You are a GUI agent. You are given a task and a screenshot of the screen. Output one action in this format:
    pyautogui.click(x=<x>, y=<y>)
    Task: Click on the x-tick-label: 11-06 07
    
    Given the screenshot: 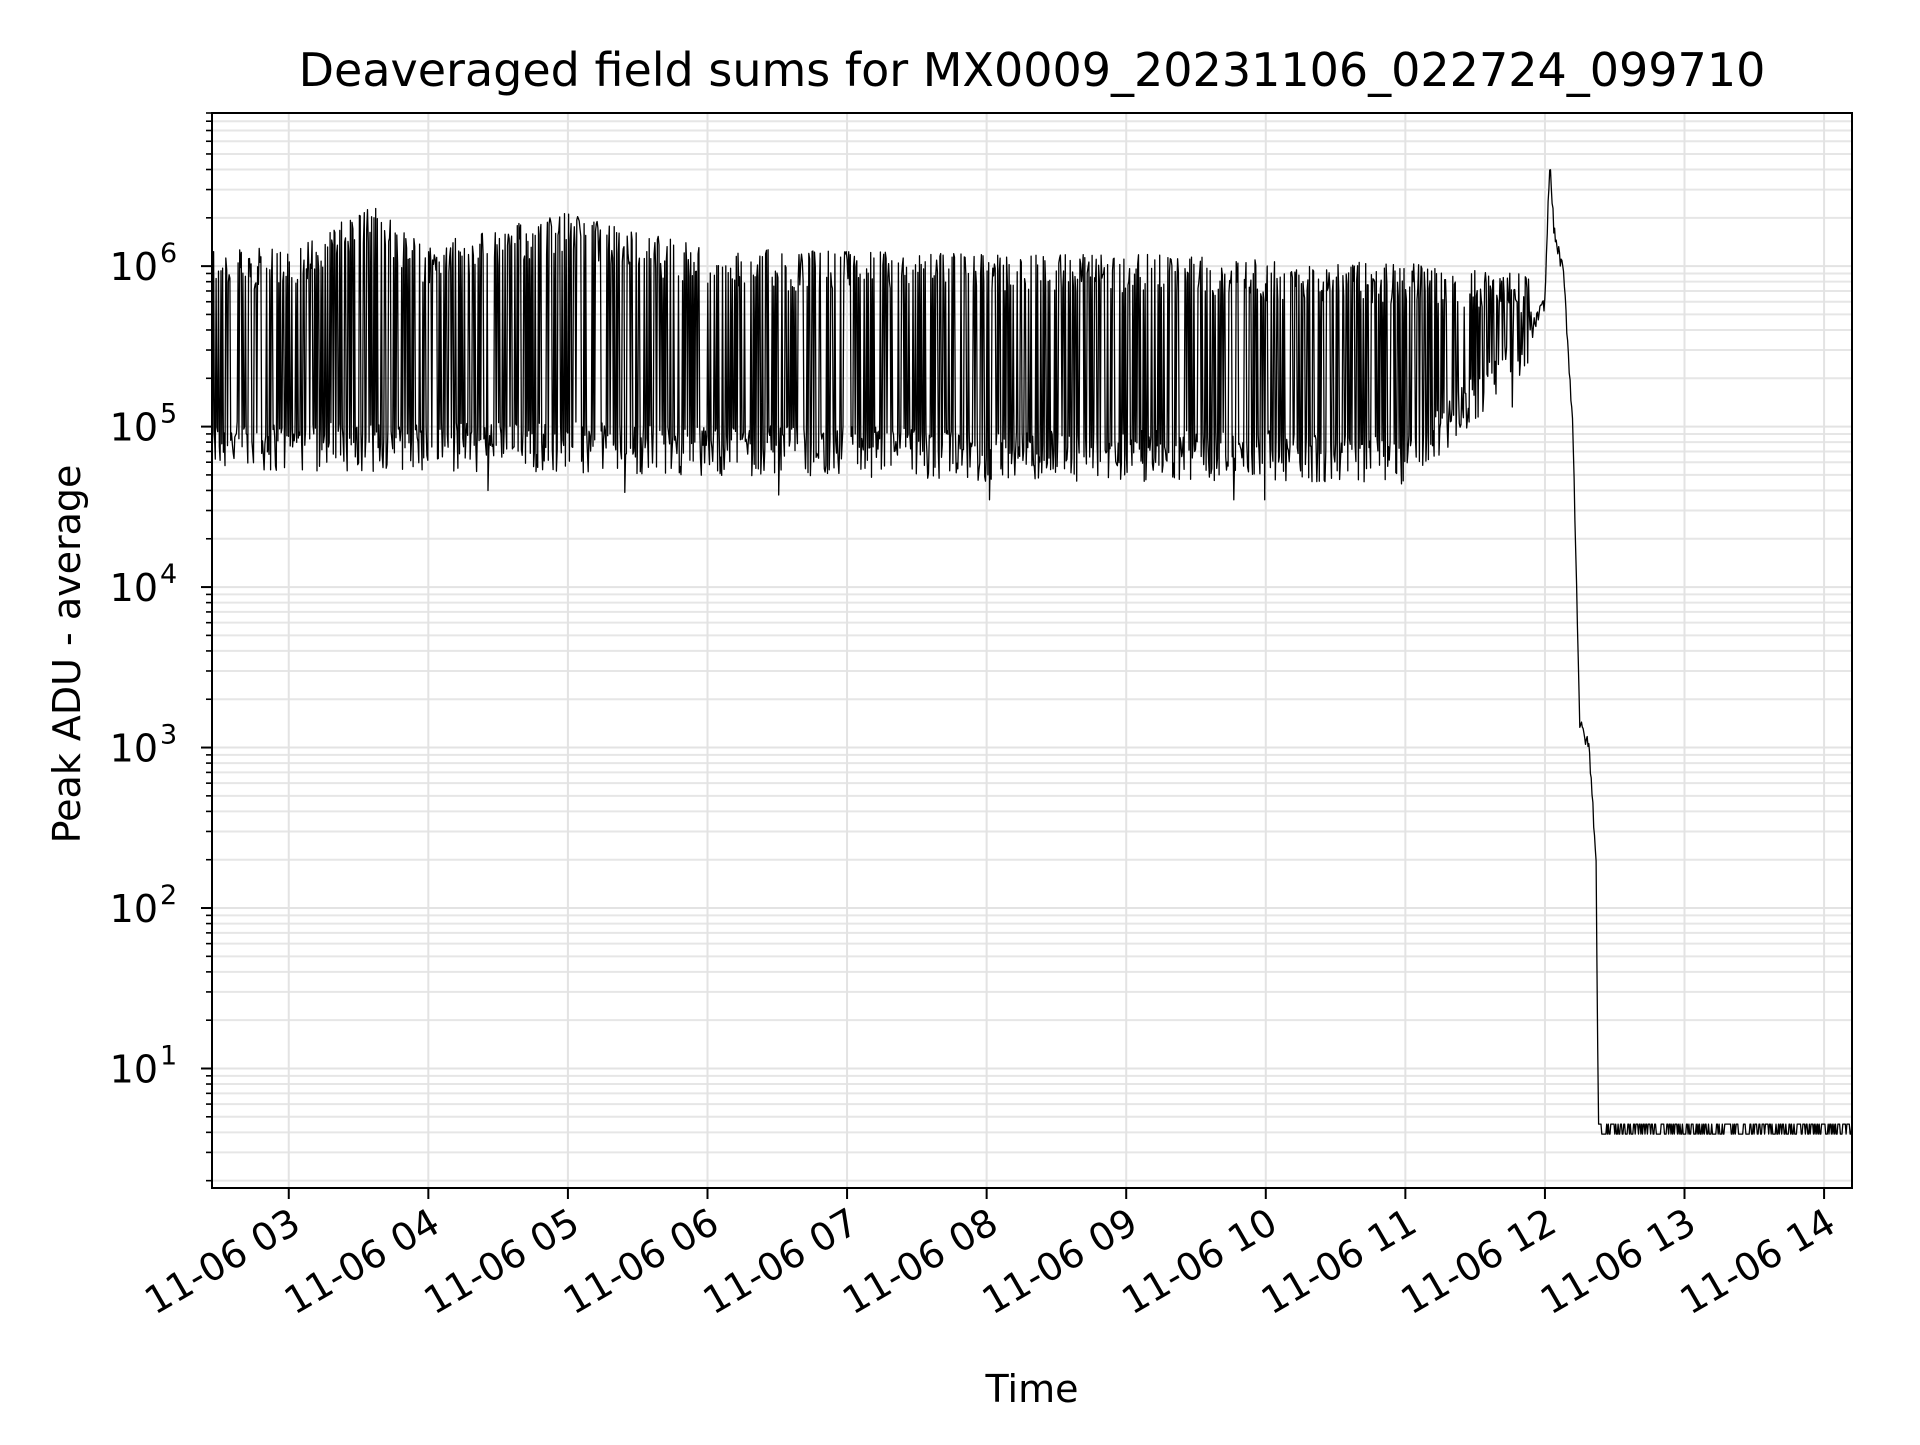 What is the action you would take?
    pyautogui.click(x=781, y=1262)
    